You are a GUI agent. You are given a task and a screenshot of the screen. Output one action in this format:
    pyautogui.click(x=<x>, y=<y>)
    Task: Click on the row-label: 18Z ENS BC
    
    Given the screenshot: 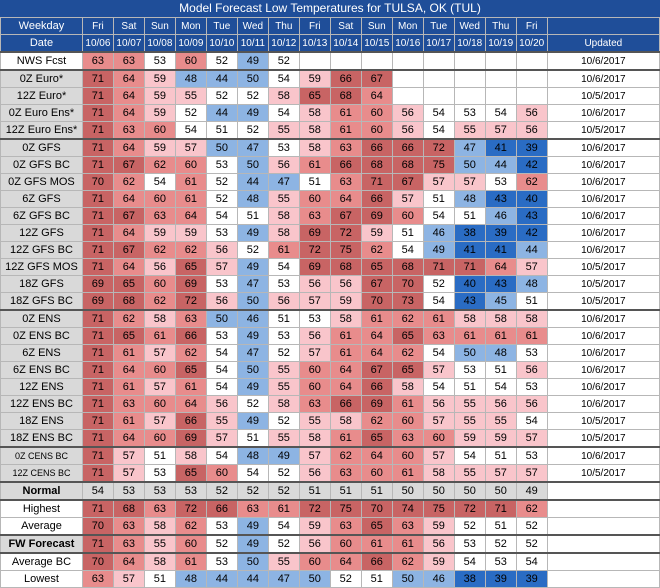 What is the action you would take?
    pyautogui.click(x=41, y=438)
    